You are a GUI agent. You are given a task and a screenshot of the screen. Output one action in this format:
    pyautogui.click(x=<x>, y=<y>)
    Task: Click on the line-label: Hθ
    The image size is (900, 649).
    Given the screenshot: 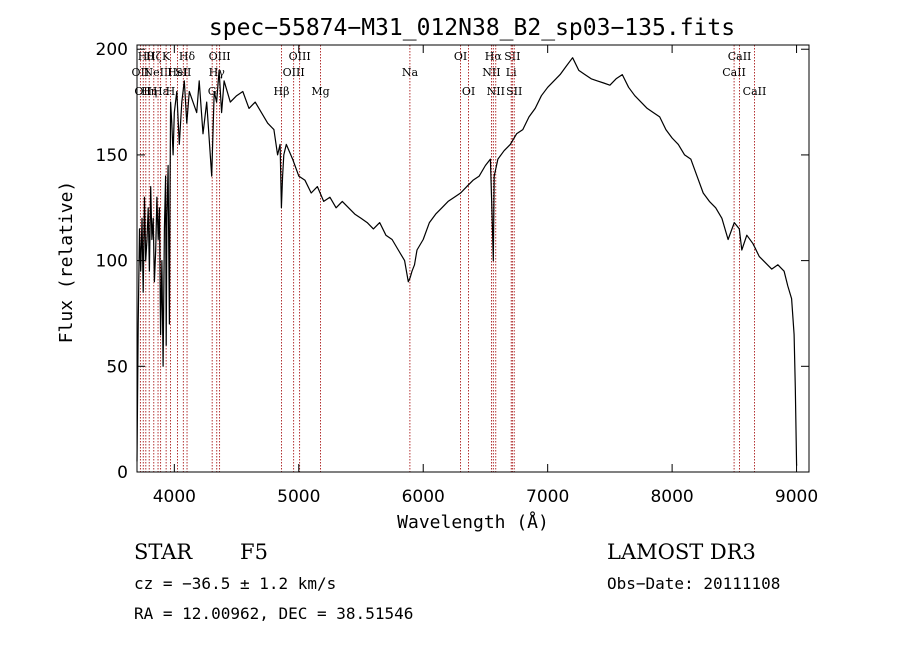 What is the action you would take?
    pyautogui.click(x=146, y=56)
    